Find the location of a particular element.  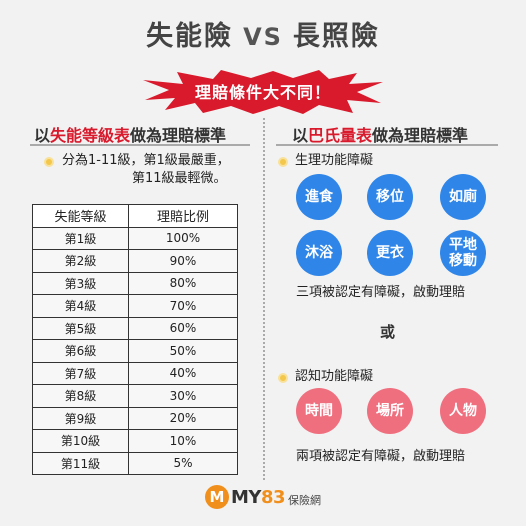

table-row: 第7級 40% is located at coordinates (135, 373).